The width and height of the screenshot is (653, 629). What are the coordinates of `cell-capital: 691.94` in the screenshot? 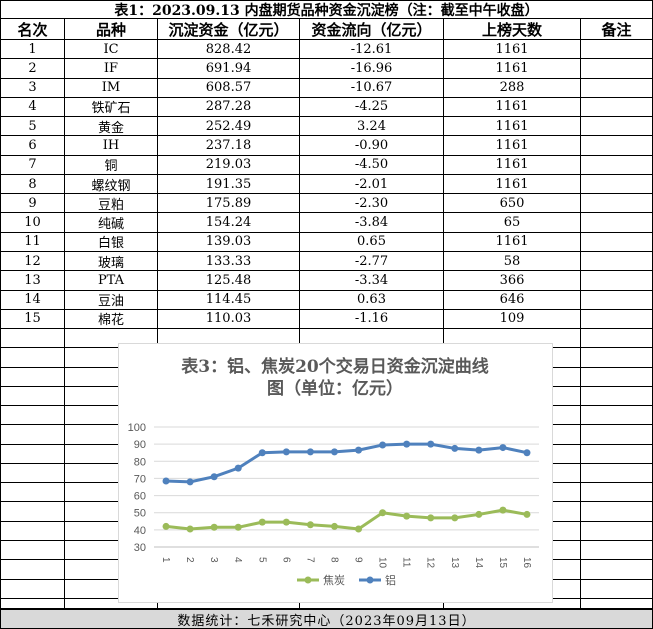 It's located at (229, 69).